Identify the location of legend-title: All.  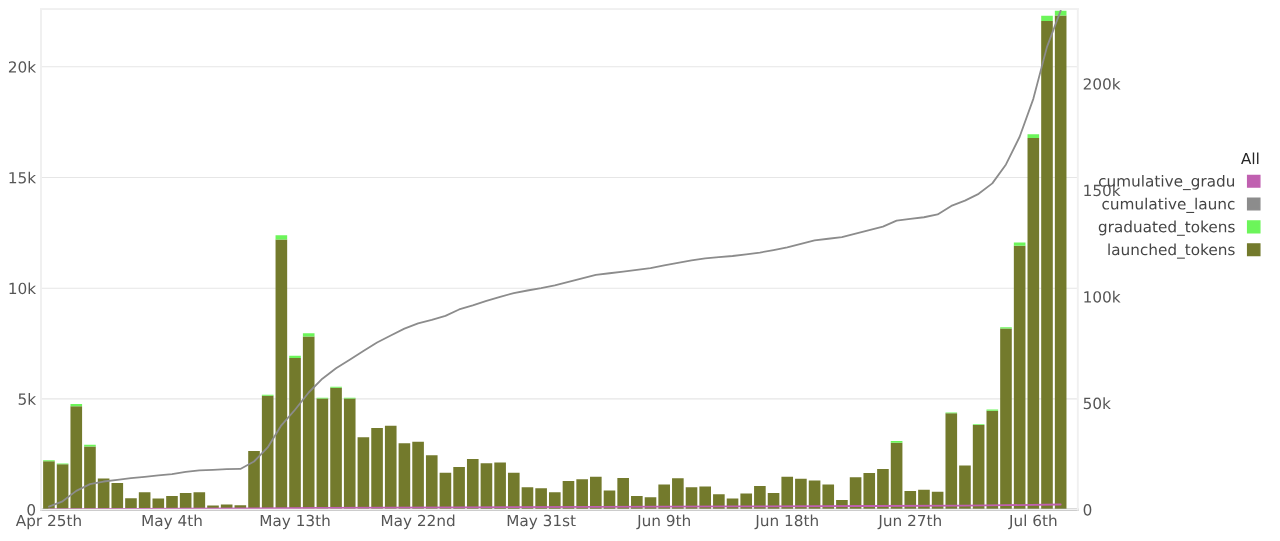
(1250, 158).